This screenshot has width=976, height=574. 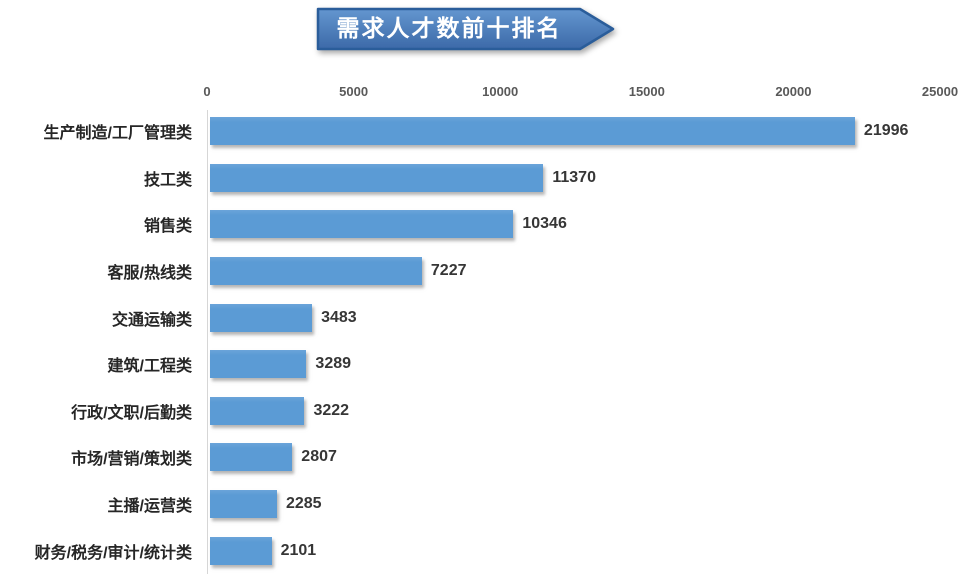 I want to click on bar-row: 生产制造/工厂管理类 21996, so click(x=488, y=131).